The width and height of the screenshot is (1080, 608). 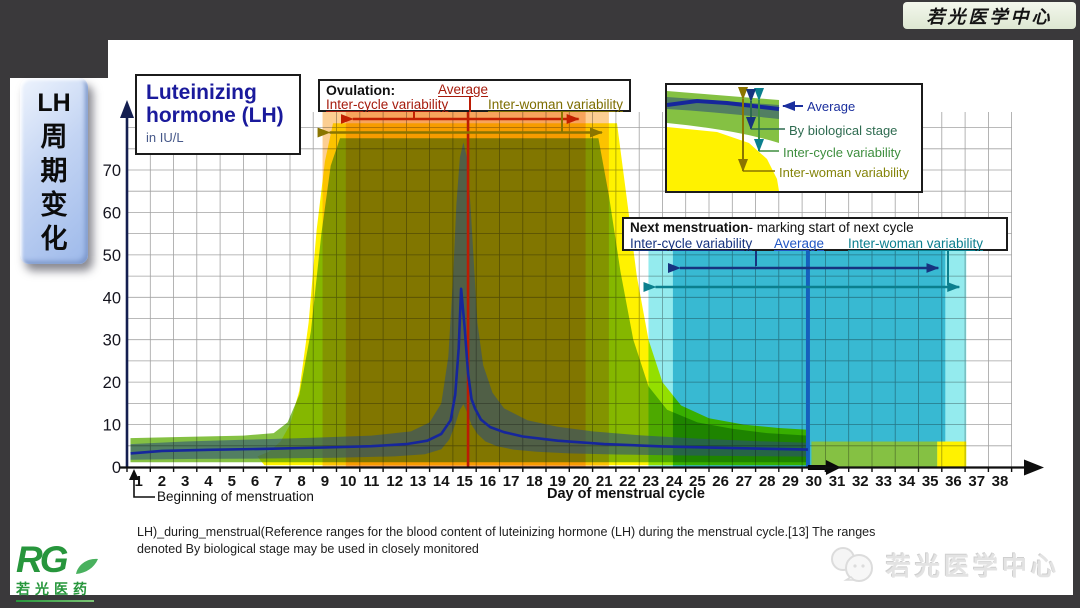 What do you see at coordinates (464, 481) in the screenshot?
I see `x-tick-label: 15` at bounding box center [464, 481].